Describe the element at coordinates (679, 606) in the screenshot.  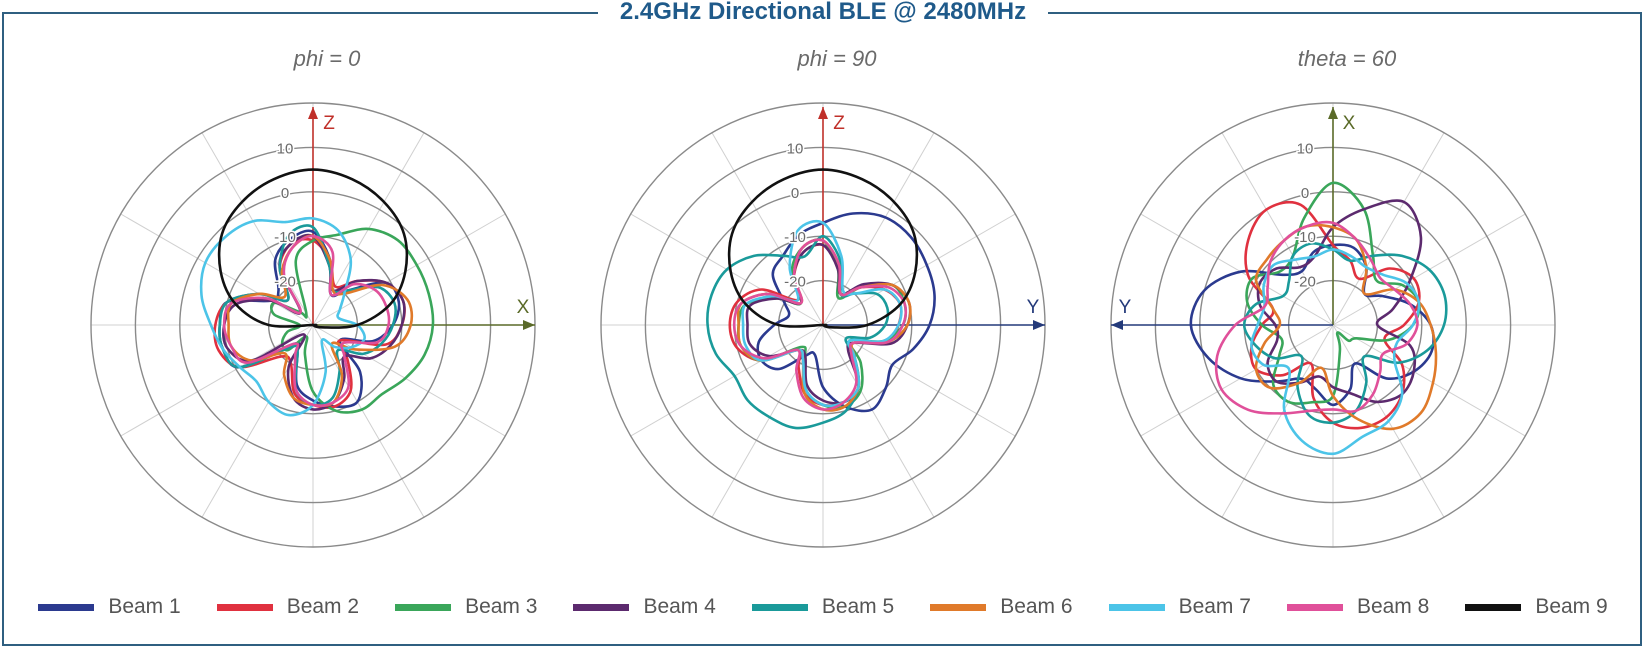
I see `legend-label: Beam 4` at that location.